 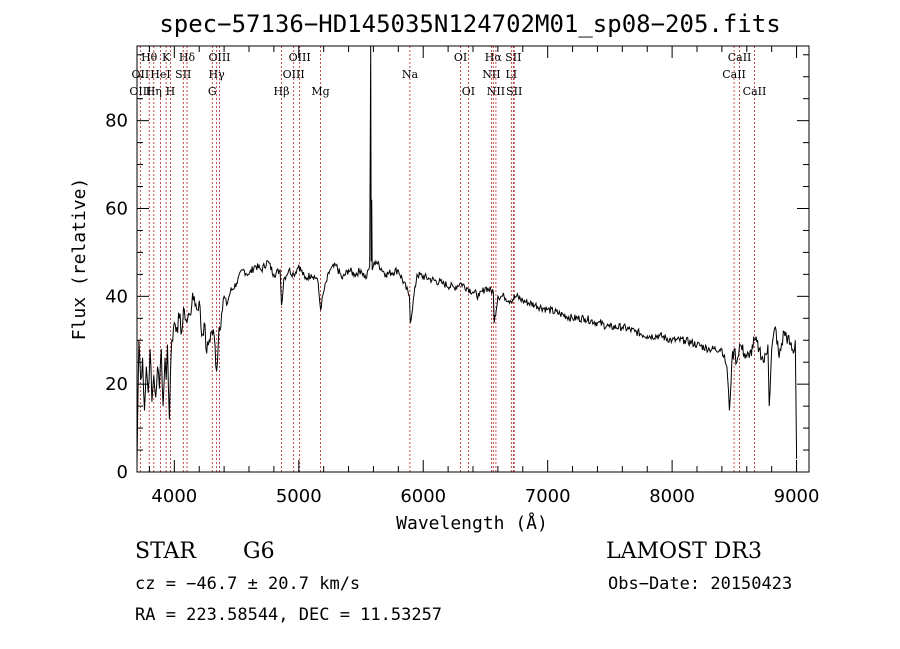 What do you see at coordinates (122, 472) in the screenshot?
I see `y-tick-label: 0` at bounding box center [122, 472].